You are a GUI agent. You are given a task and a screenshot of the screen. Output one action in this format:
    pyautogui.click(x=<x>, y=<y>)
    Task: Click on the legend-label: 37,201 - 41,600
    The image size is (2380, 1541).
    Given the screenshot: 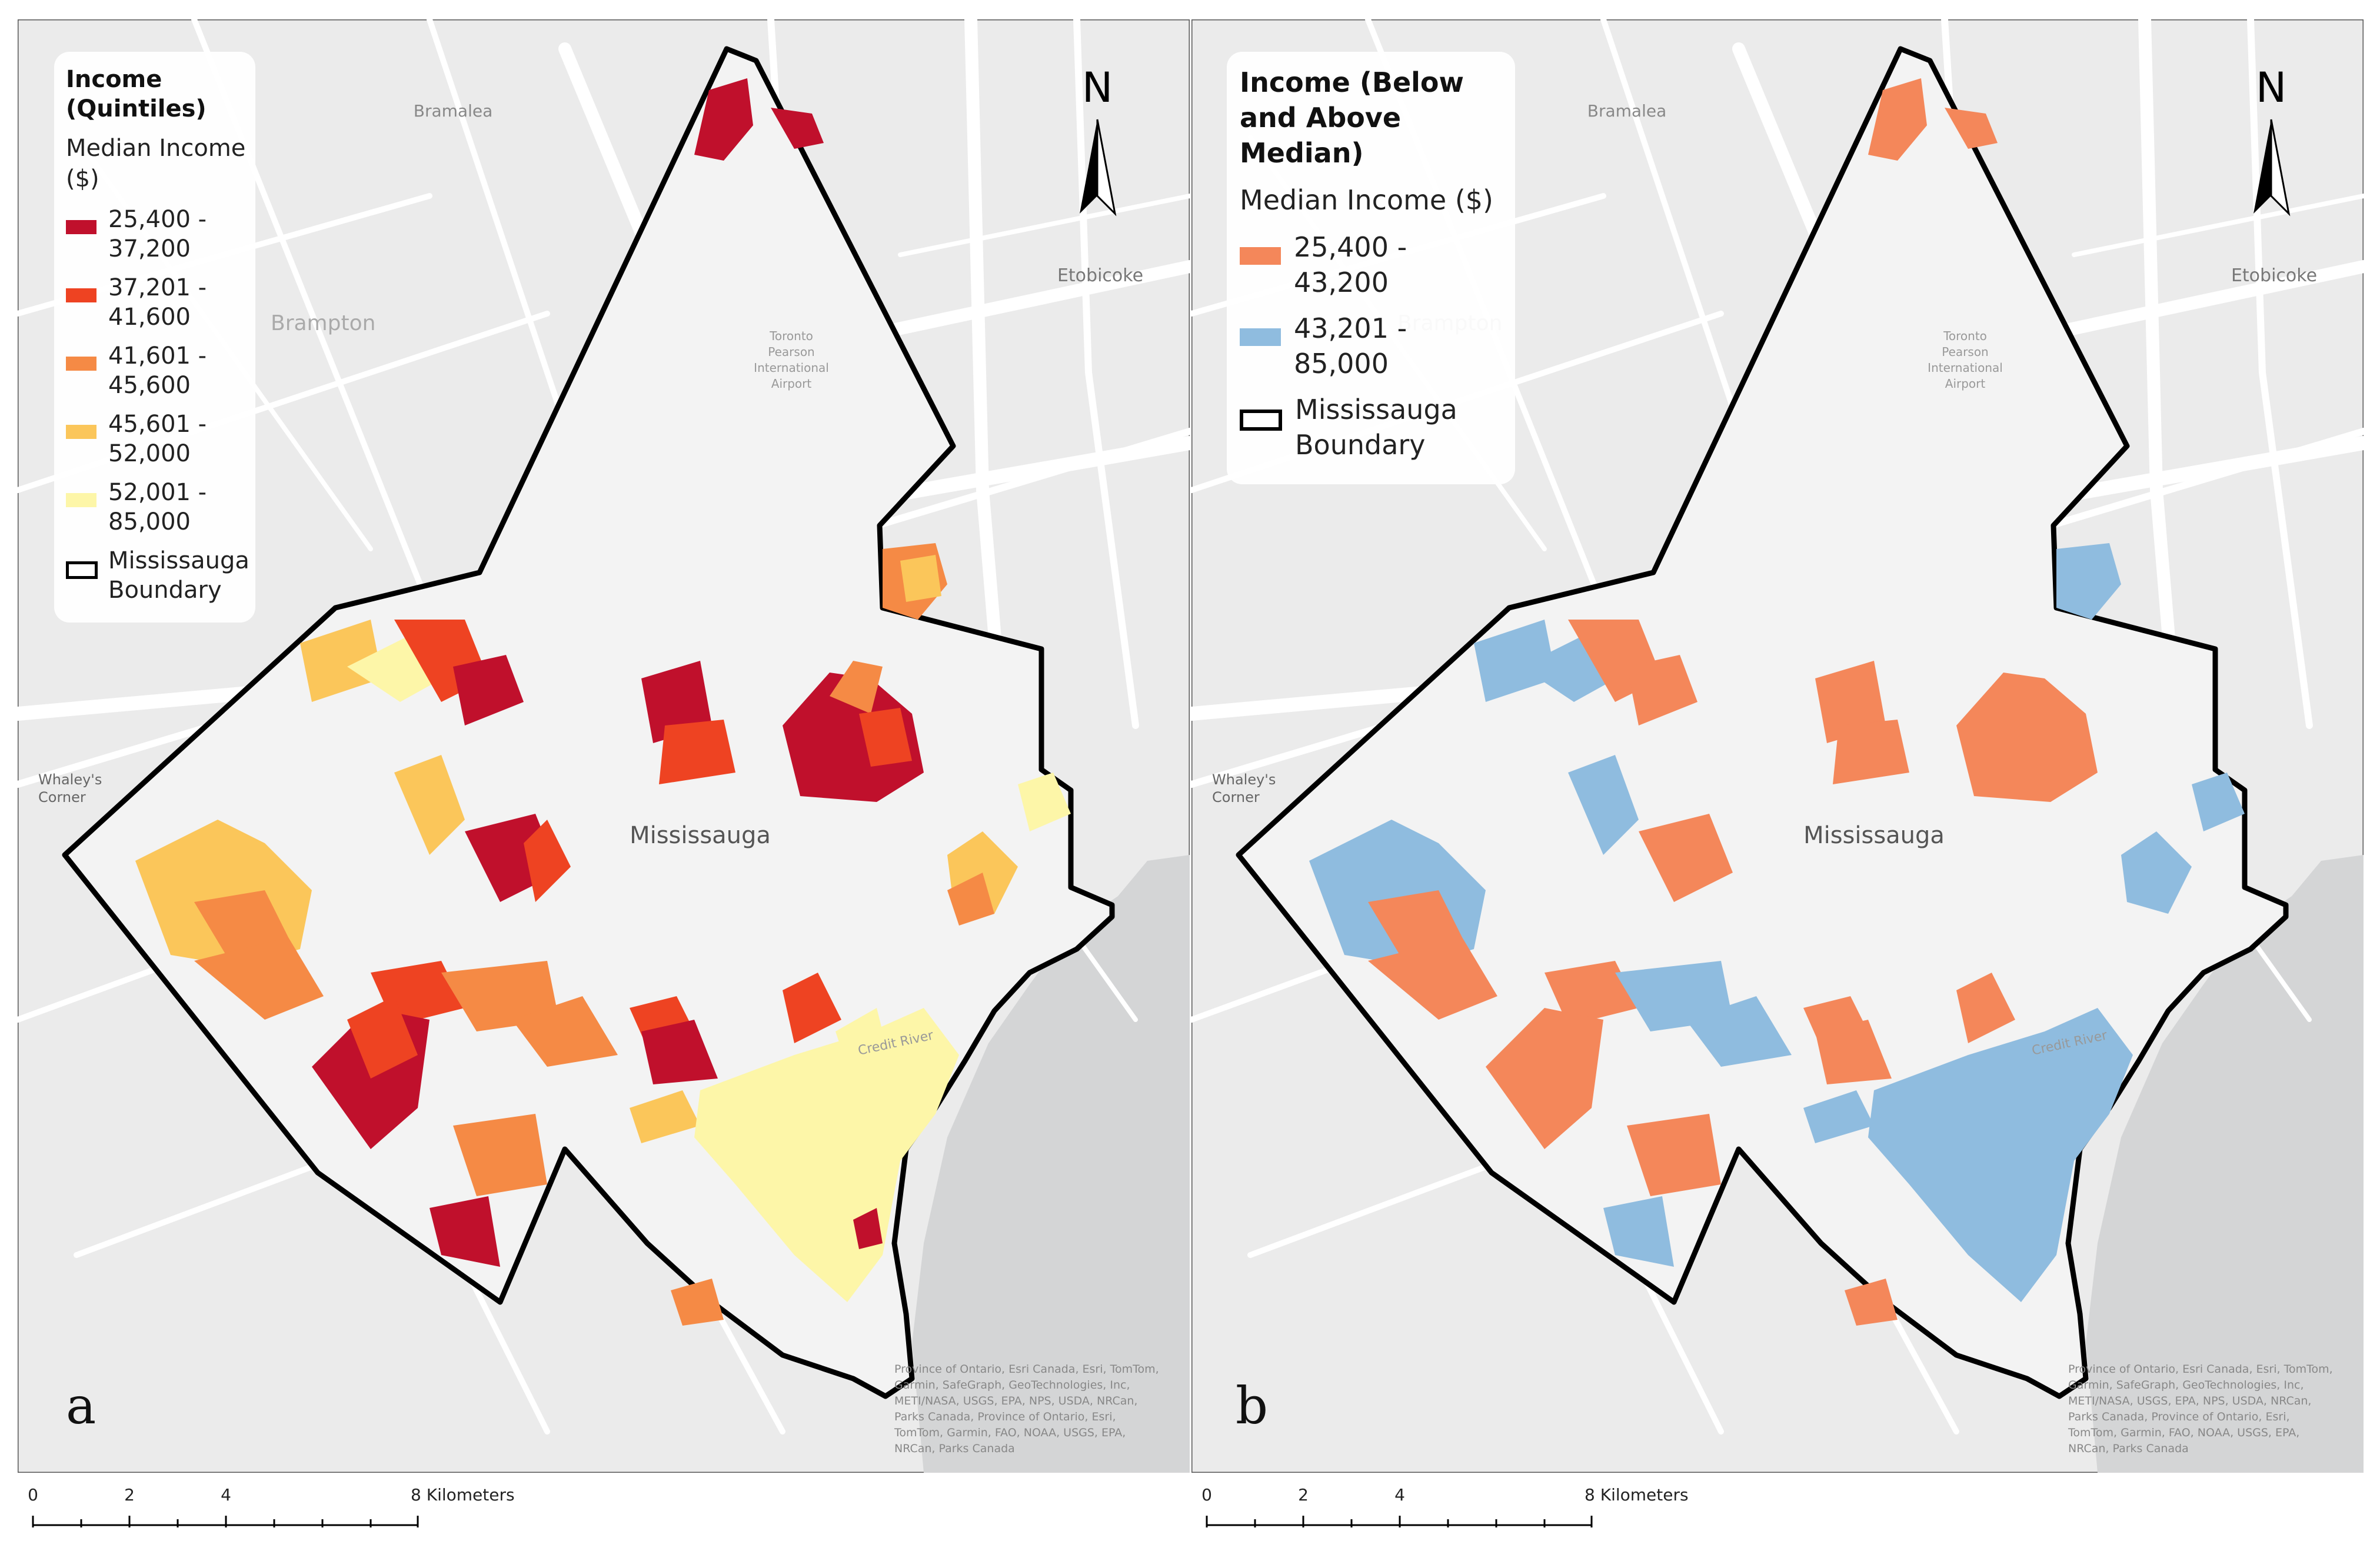 What is the action you would take?
    pyautogui.click(x=157, y=302)
    